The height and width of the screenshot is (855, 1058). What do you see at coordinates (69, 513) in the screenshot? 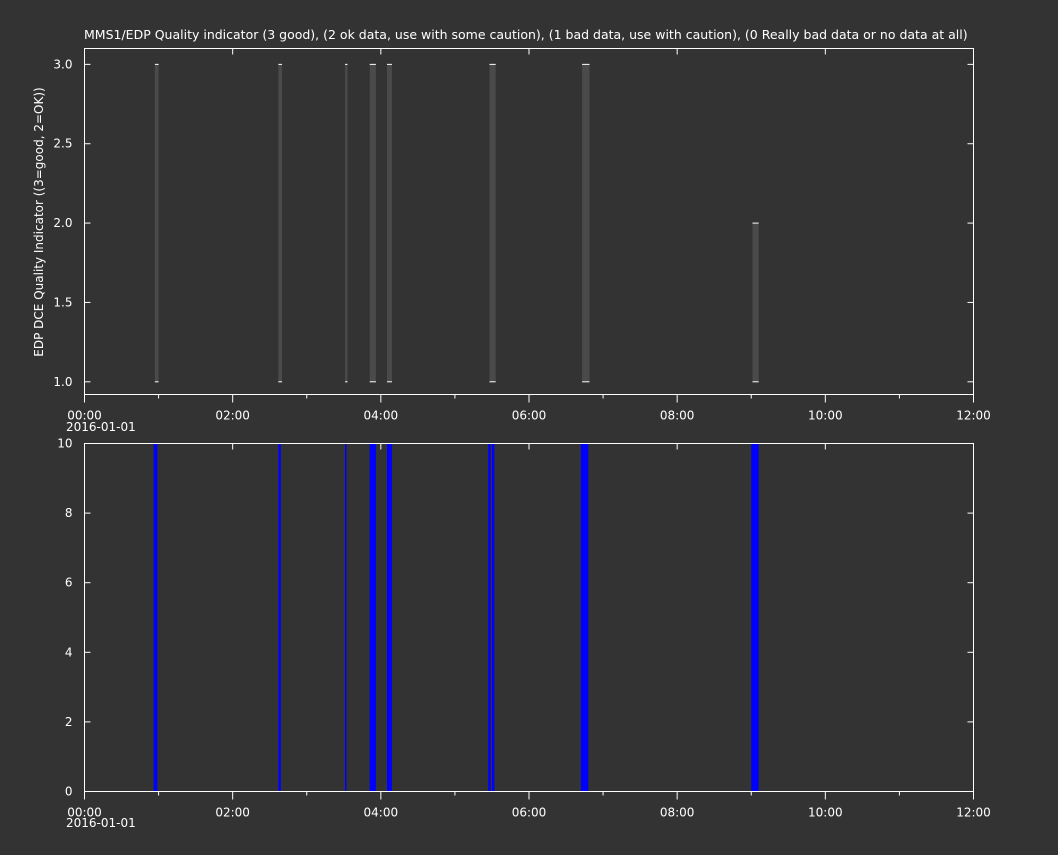
I see `y-tick-label: 8` at bounding box center [69, 513].